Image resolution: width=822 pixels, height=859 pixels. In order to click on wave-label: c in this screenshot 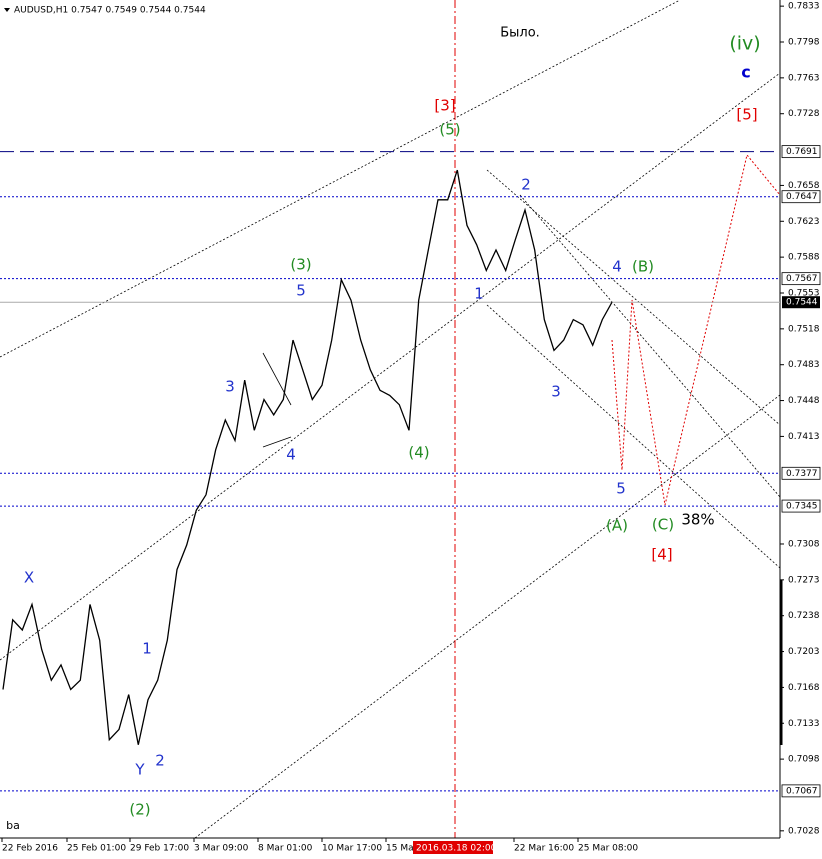, I will do `click(745, 72)`.